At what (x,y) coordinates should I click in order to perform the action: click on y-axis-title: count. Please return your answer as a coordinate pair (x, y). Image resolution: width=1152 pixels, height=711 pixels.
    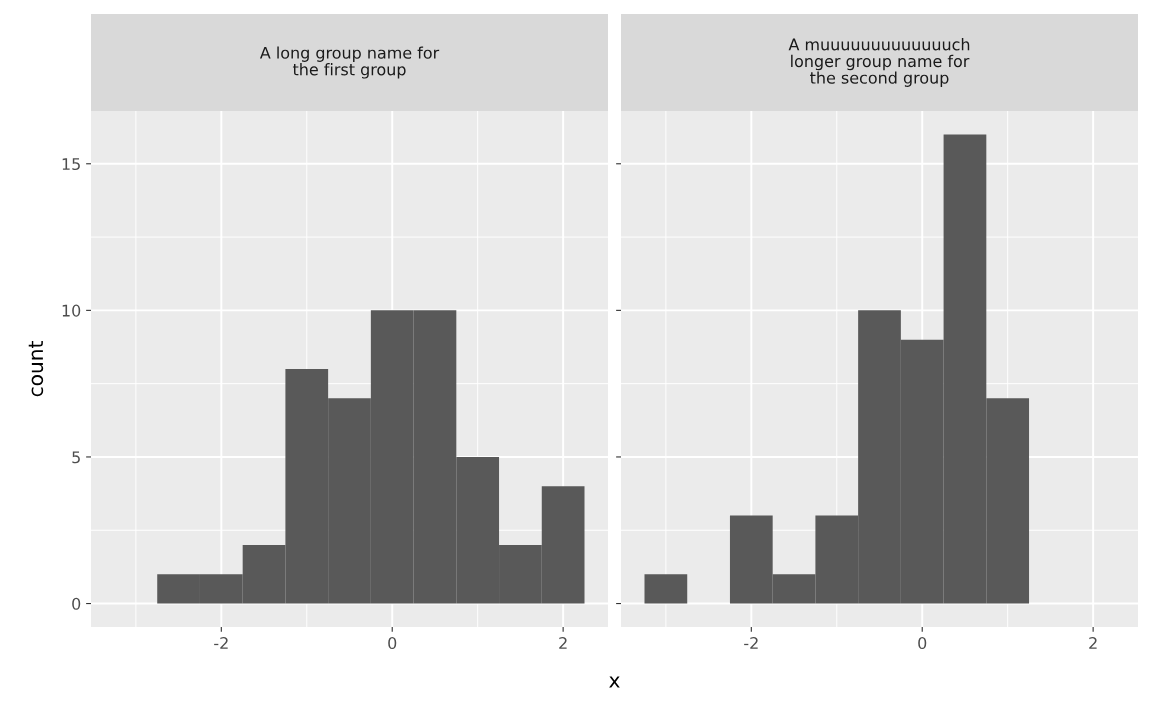
    Looking at the image, I should click on (36, 369).